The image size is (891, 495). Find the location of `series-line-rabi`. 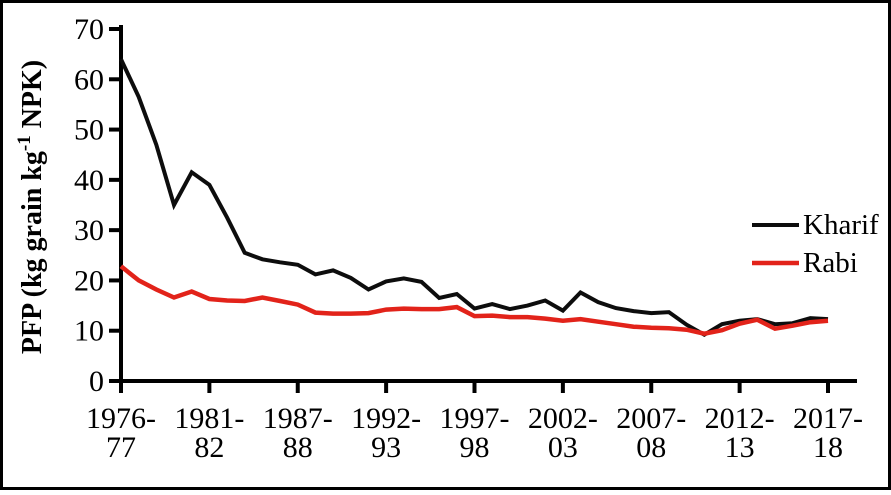

series-line-rabi is located at coordinates (474, 300).